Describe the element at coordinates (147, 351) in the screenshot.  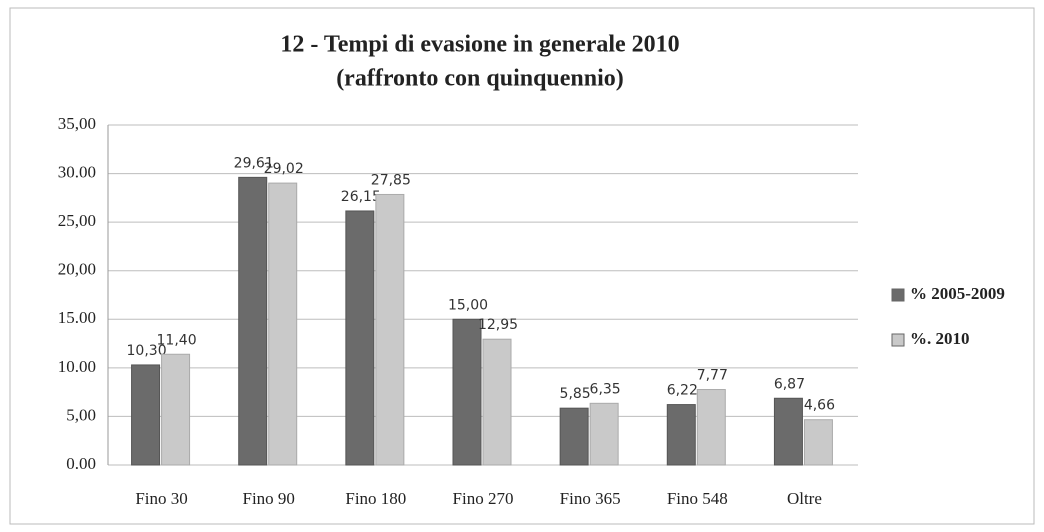
I see `value-label: 10,30` at that location.